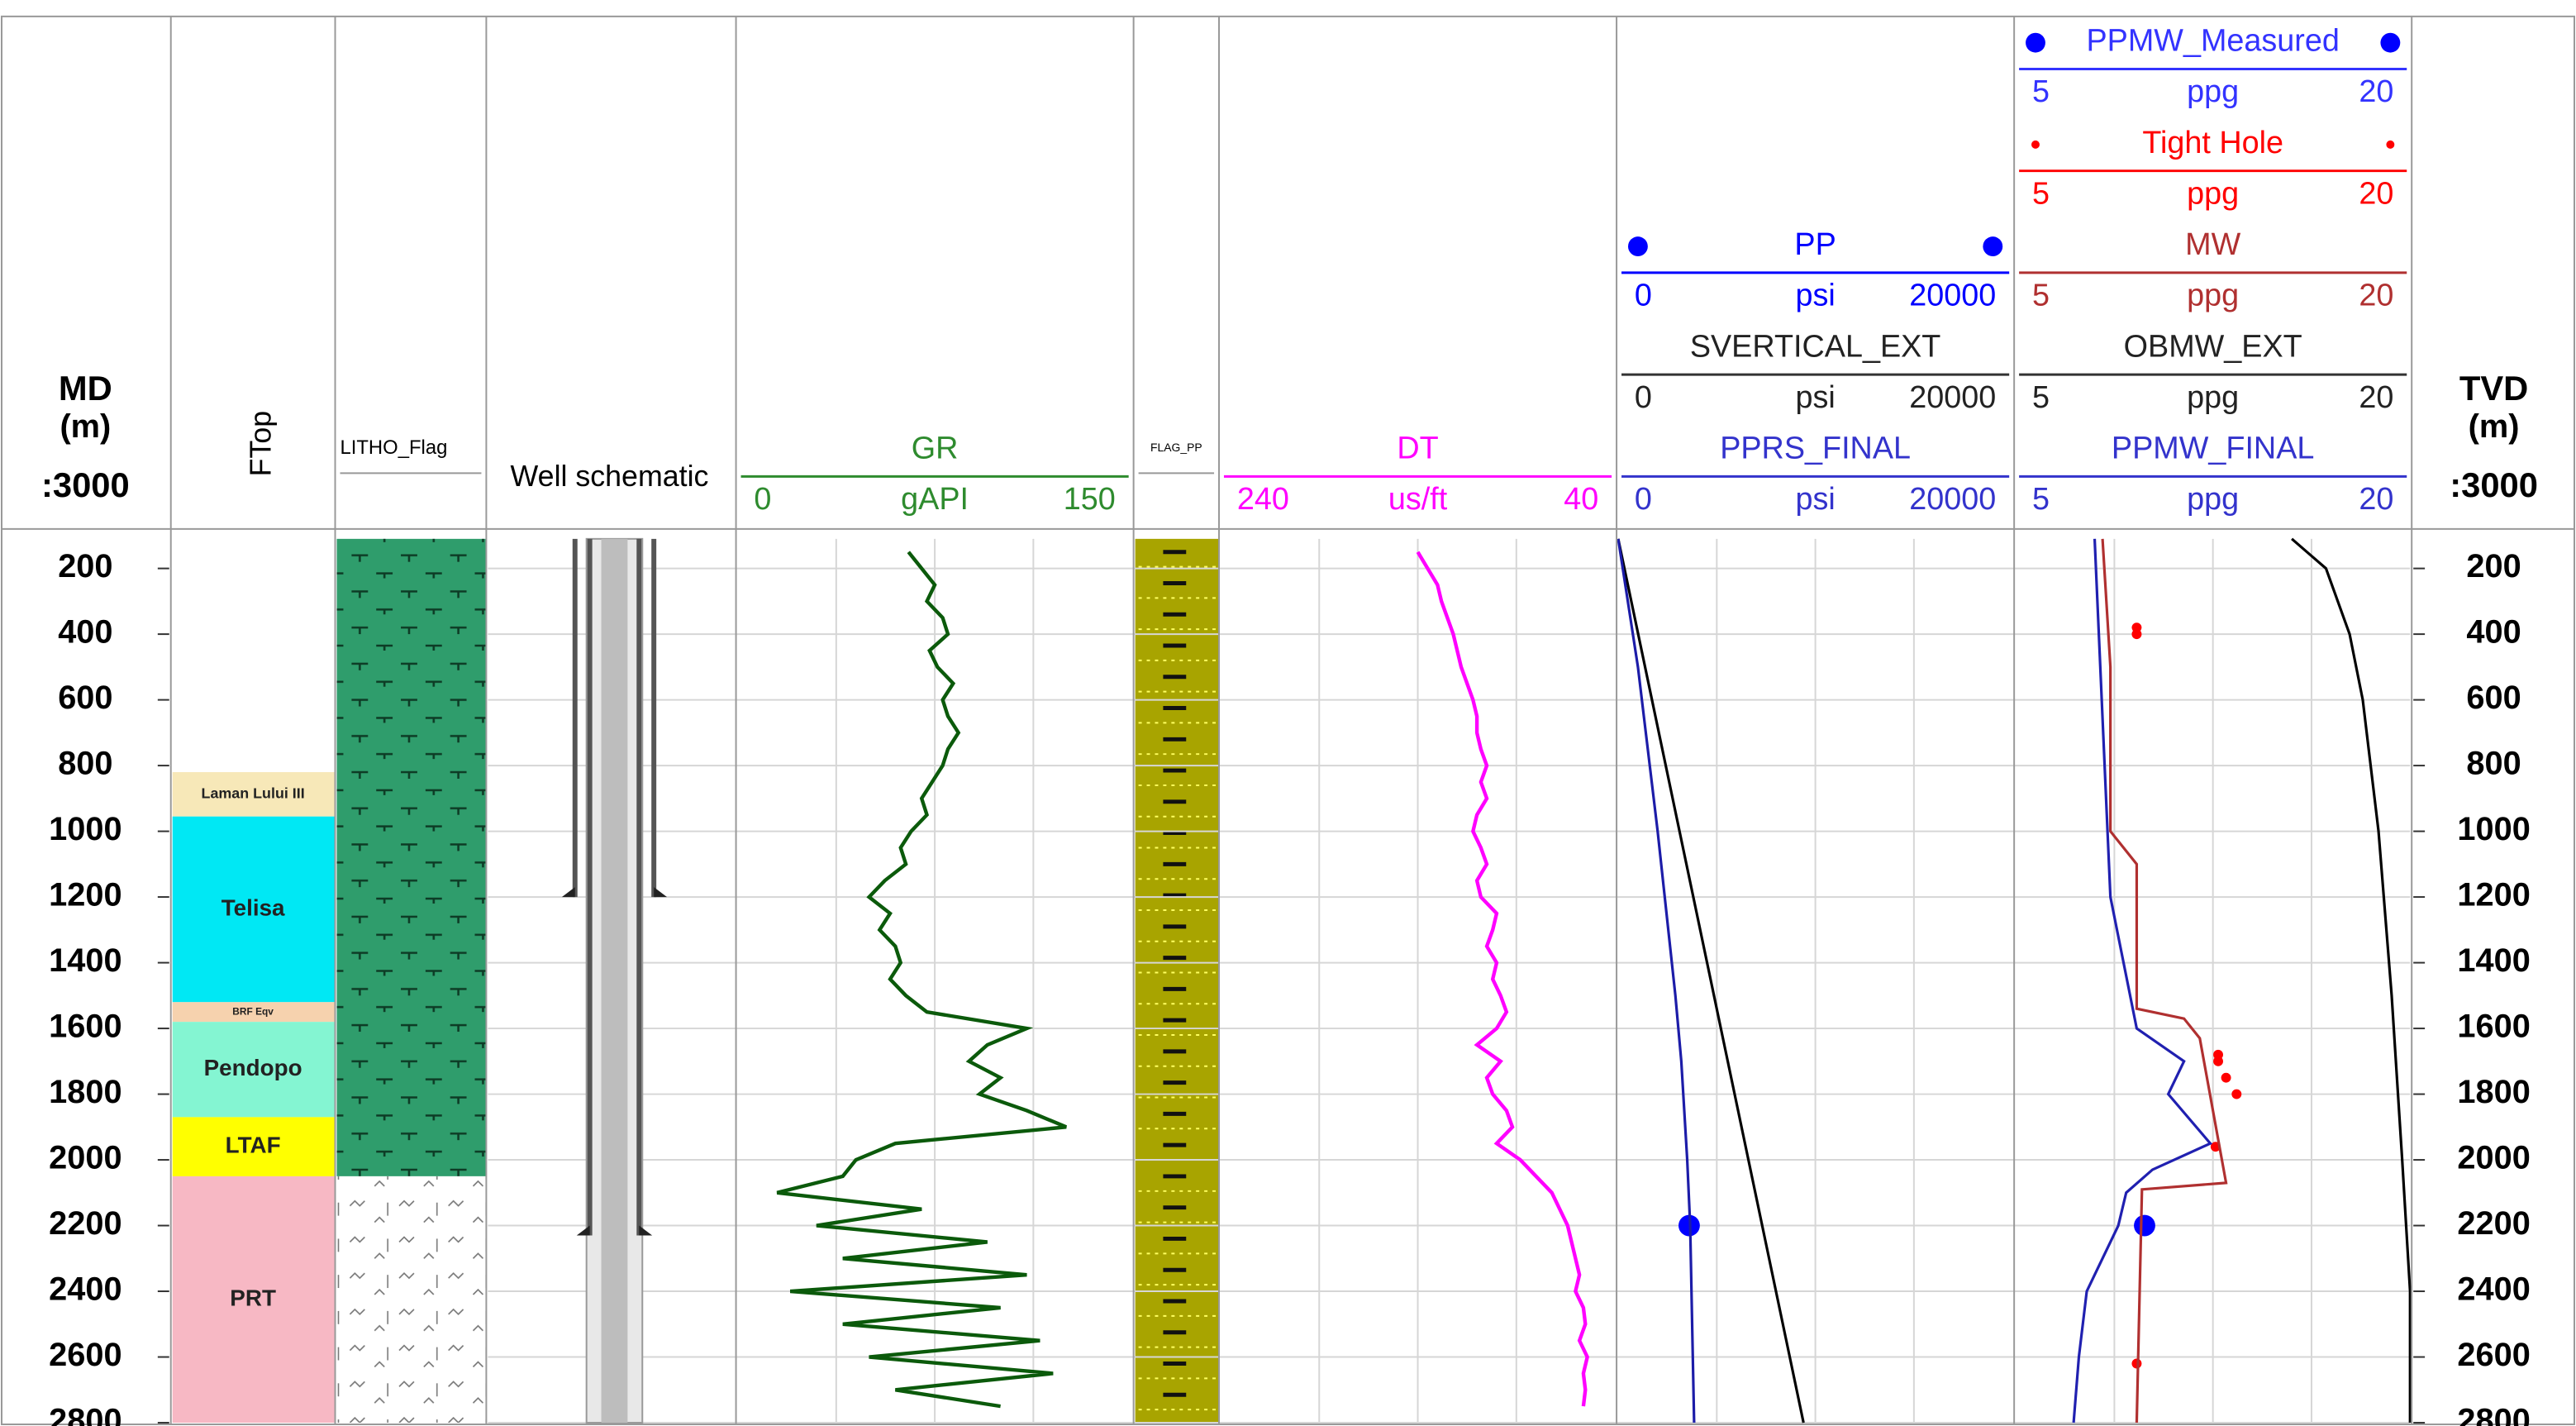 The width and height of the screenshot is (2576, 1426). I want to click on scale-max: 40, so click(1581, 499).